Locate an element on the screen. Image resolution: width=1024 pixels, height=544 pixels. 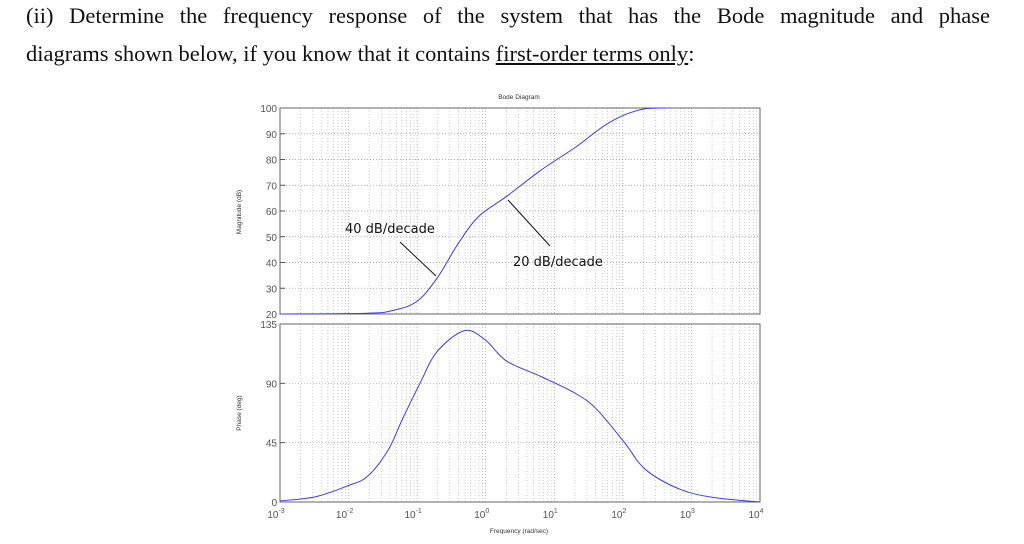
x-tick-exponent: 2 is located at coordinates (624, 511).